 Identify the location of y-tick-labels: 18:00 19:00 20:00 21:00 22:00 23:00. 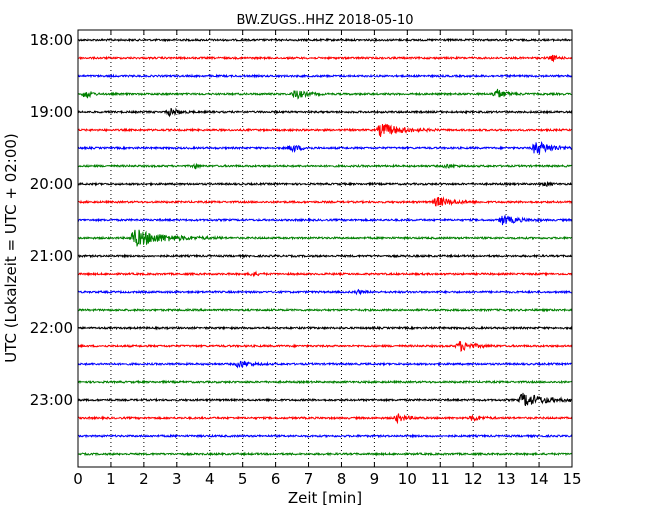
(51, 220).